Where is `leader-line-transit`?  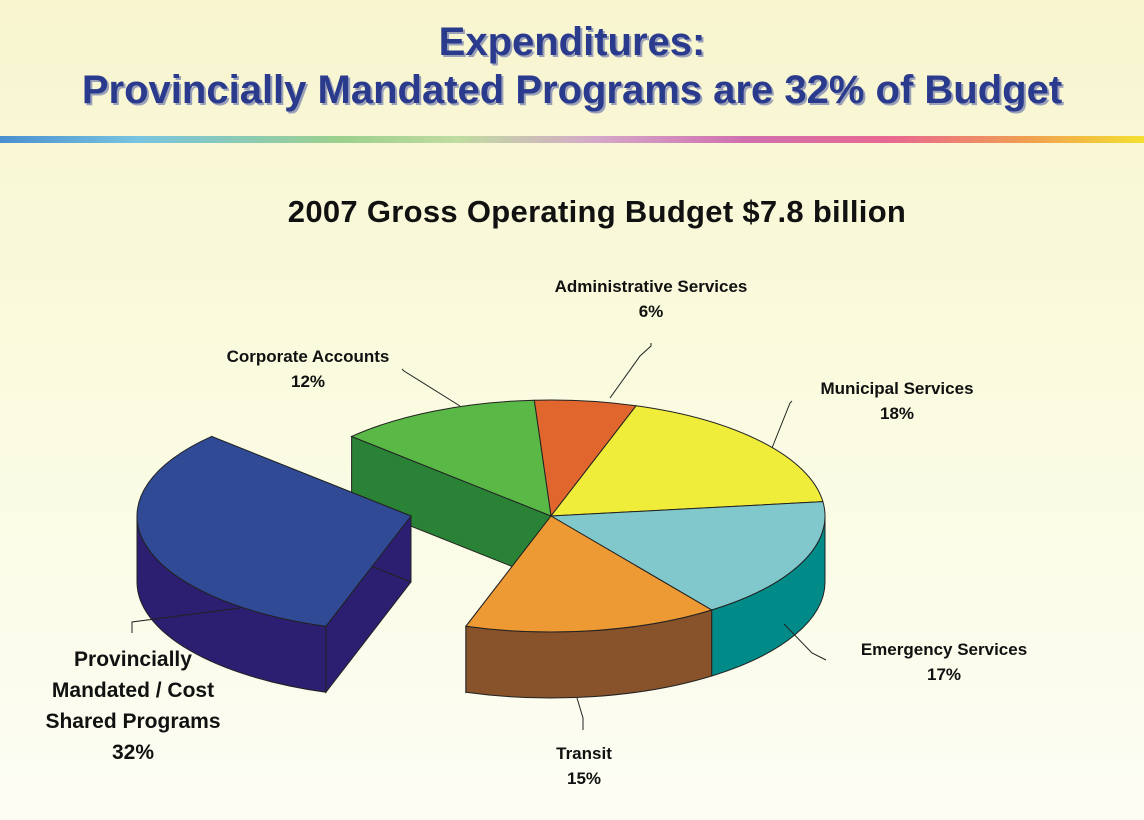 leader-line-transit is located at coordinates (580, 713).